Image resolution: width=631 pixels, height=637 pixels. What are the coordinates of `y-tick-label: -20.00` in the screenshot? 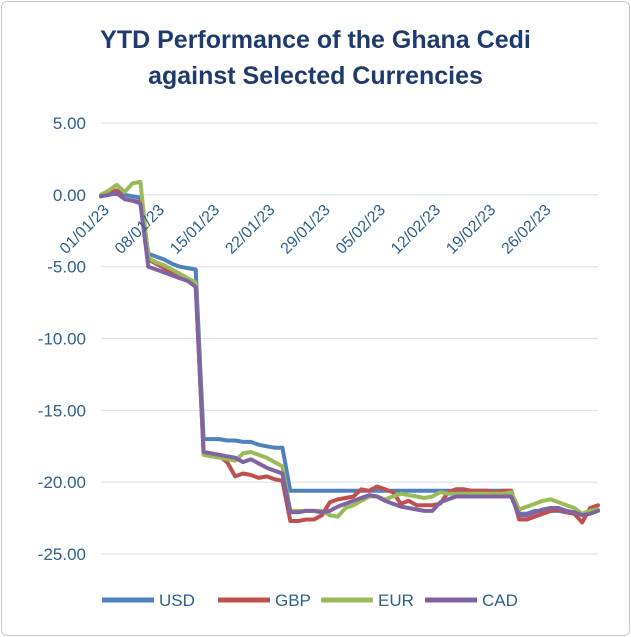 It's located at (62, 482).